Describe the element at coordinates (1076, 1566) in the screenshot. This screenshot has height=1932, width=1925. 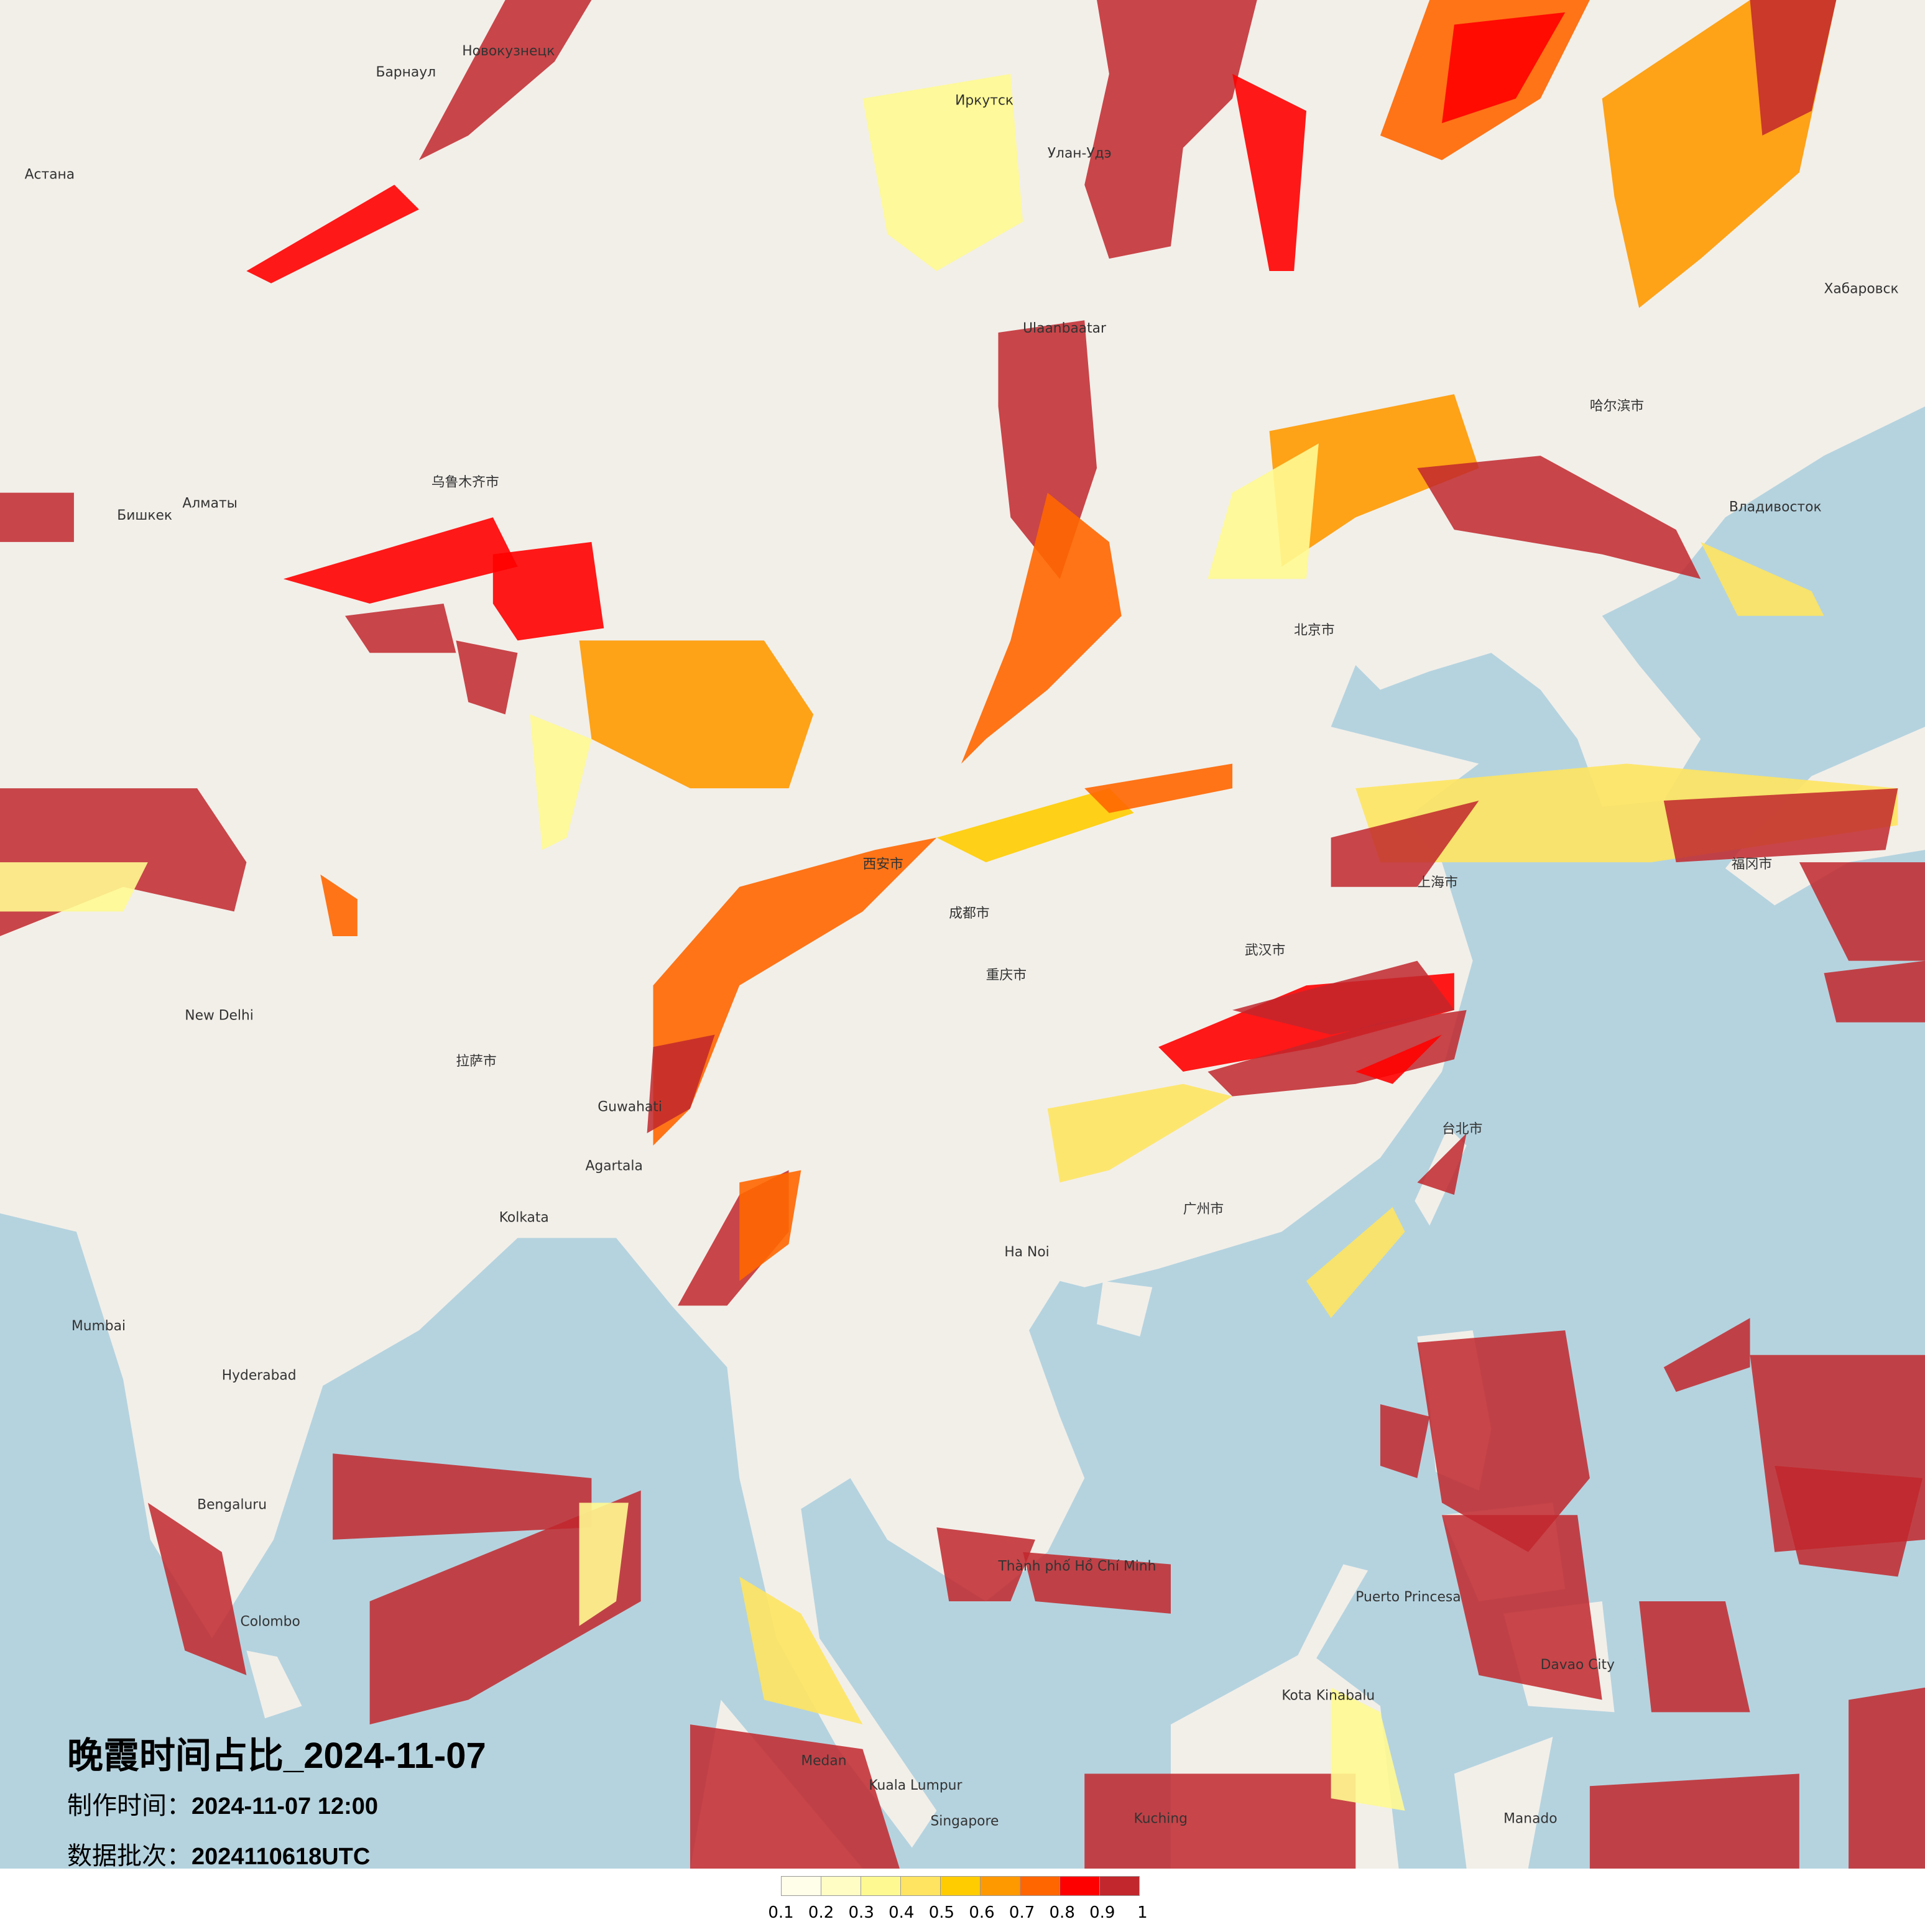
I see `city-label: Thành phố Hồ Chí Minh` at that location.